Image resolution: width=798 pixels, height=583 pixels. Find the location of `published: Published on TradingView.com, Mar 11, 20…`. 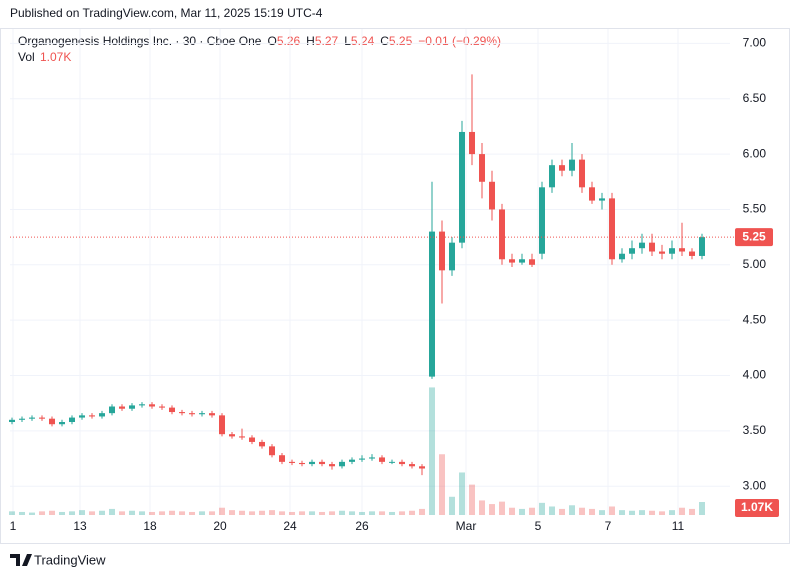

published: Published on TradingView.com, Mar 11, 20… is located at coordinates (166, 13).